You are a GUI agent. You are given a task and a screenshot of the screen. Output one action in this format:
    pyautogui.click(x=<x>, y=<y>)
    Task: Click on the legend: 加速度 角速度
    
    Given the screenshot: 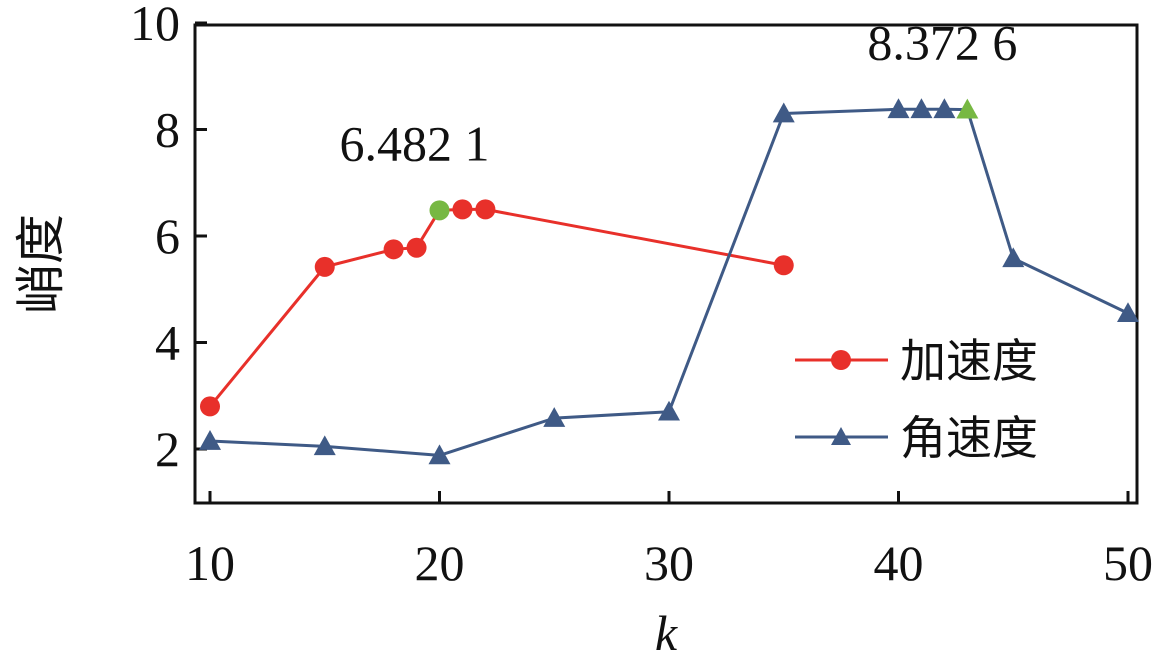 What is the action you would take?
    pyautogui.click(x=916, y=399)
    